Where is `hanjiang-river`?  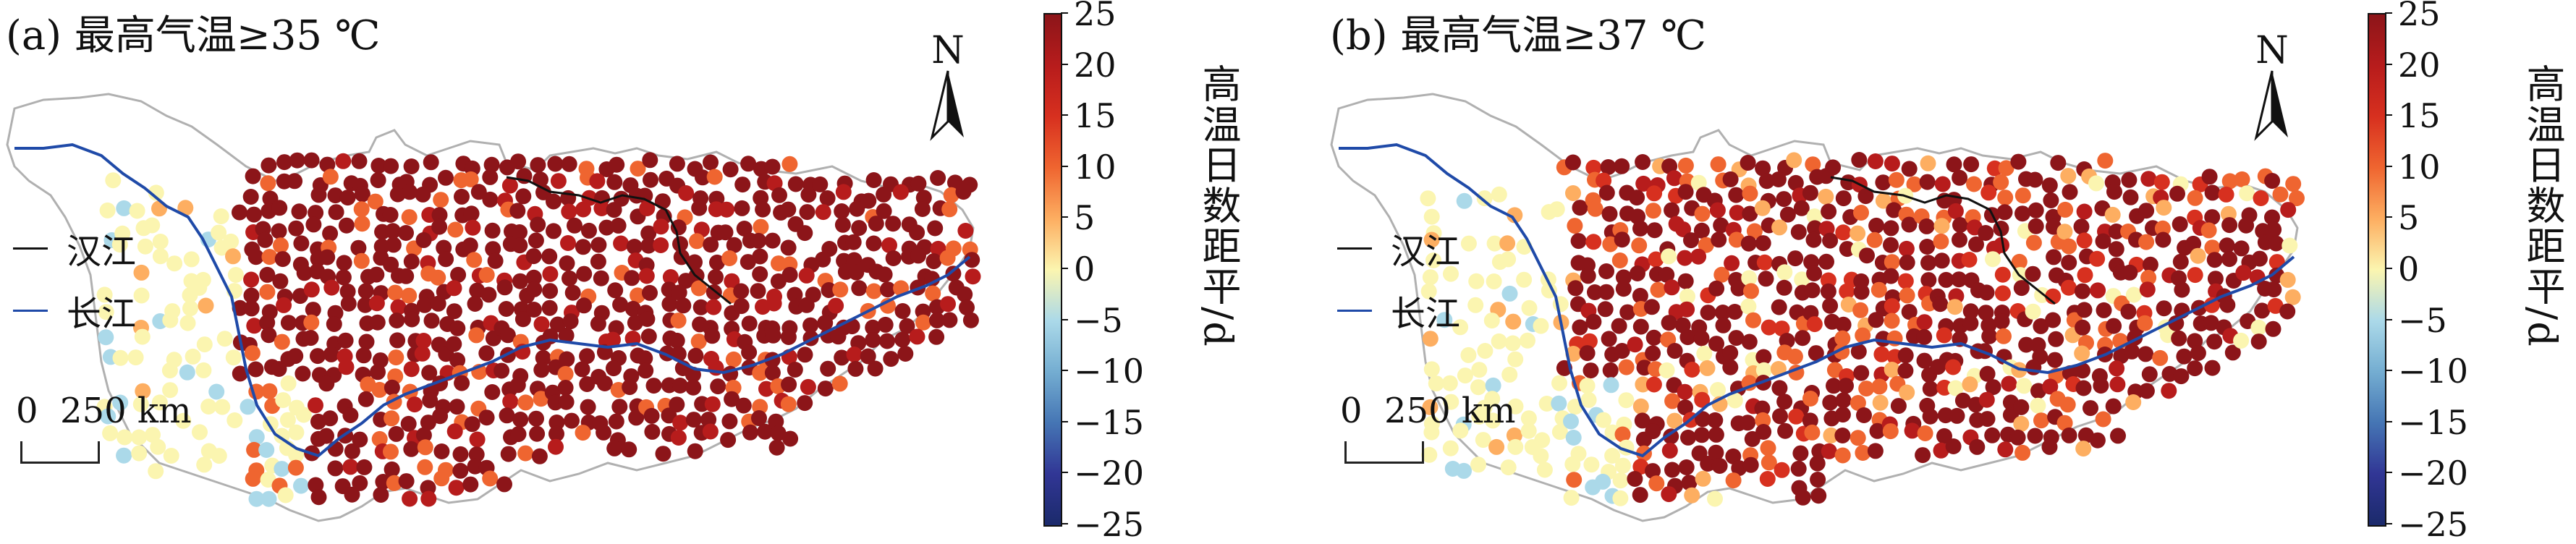 hanjiang-river is located at coordinates (1943, 240).